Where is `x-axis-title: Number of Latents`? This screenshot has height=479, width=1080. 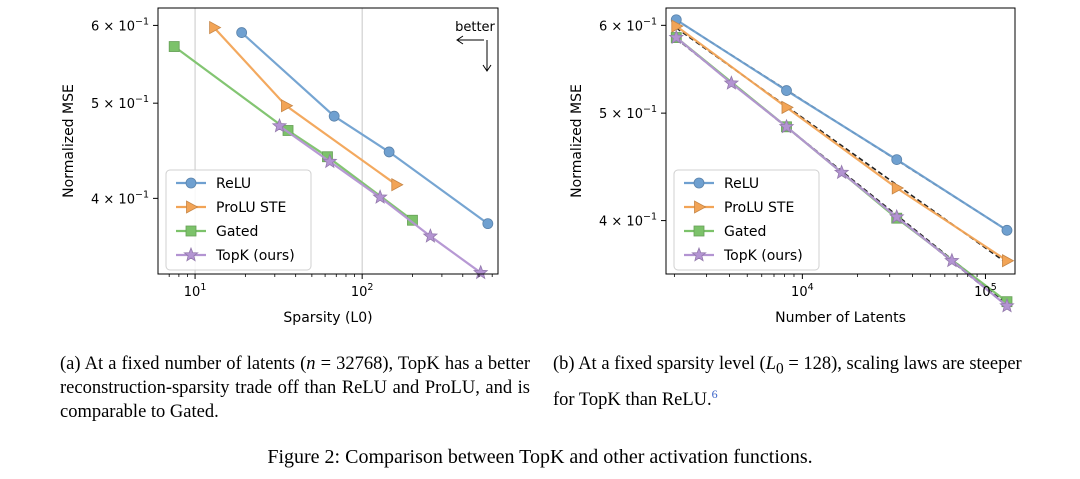
x-axis-title: Number of Latents is located at coordinates (840, 318).